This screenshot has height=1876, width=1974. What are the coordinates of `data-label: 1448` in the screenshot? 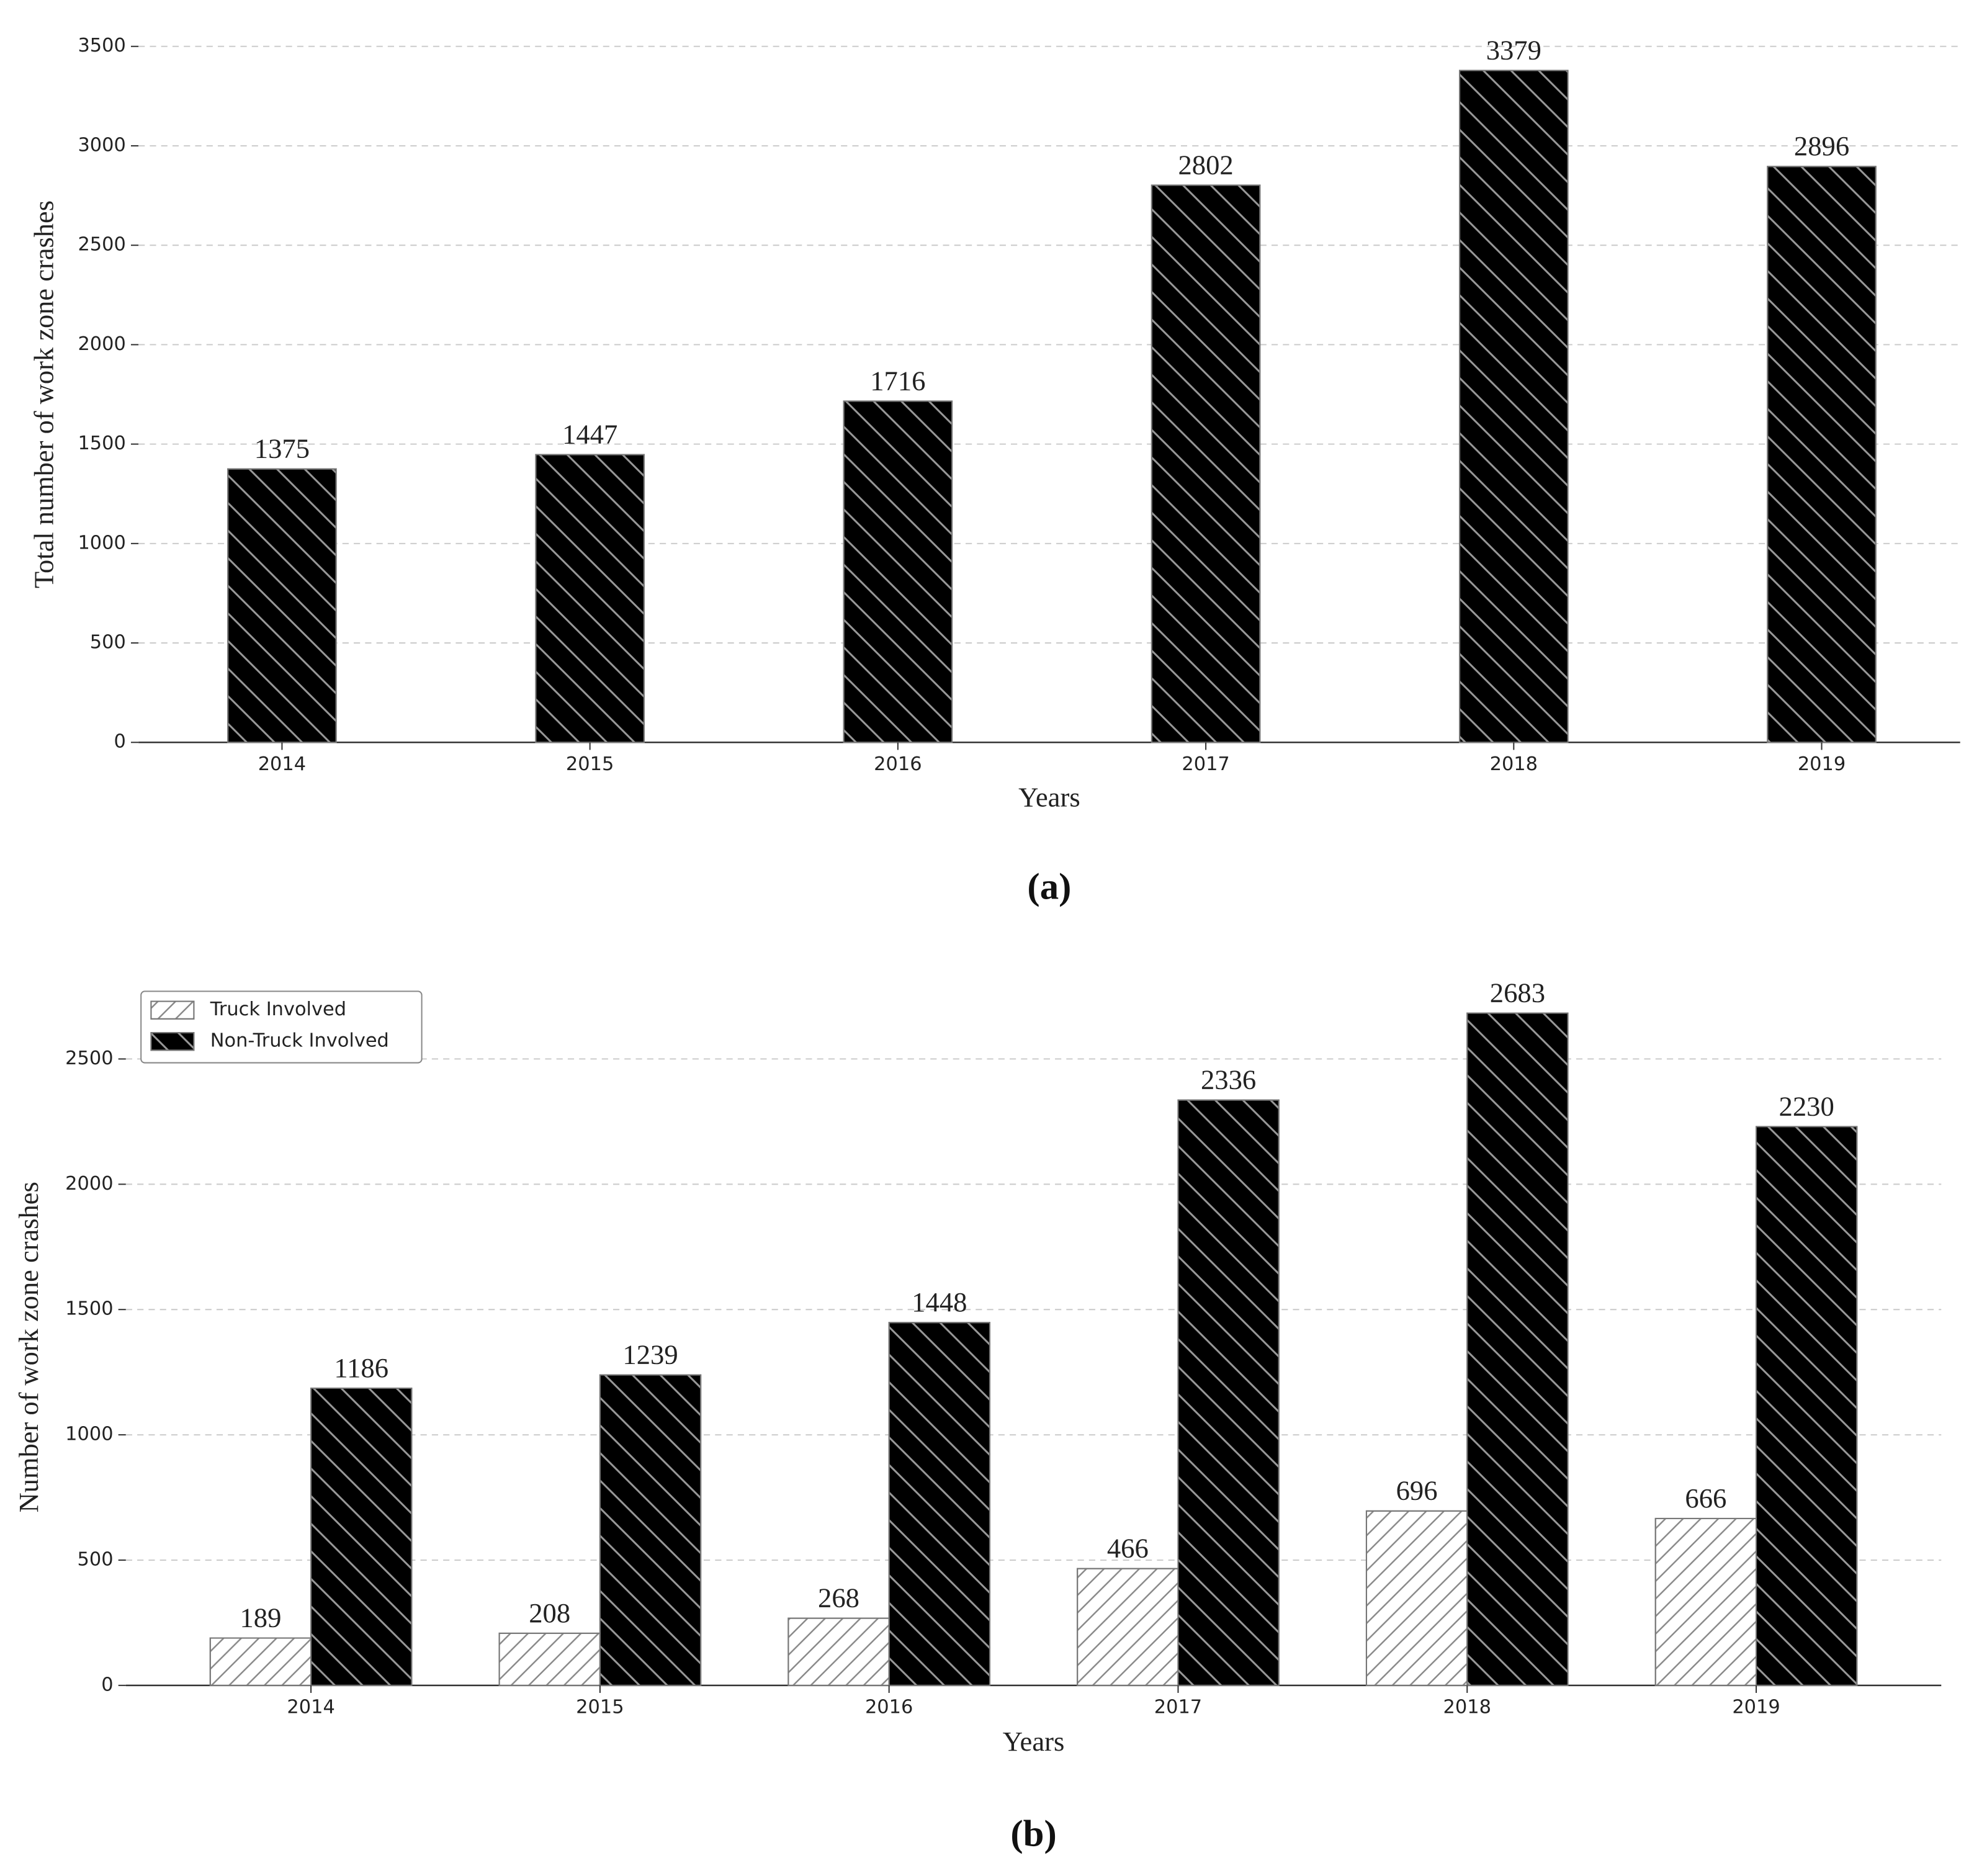 It's located at (939, 1301).